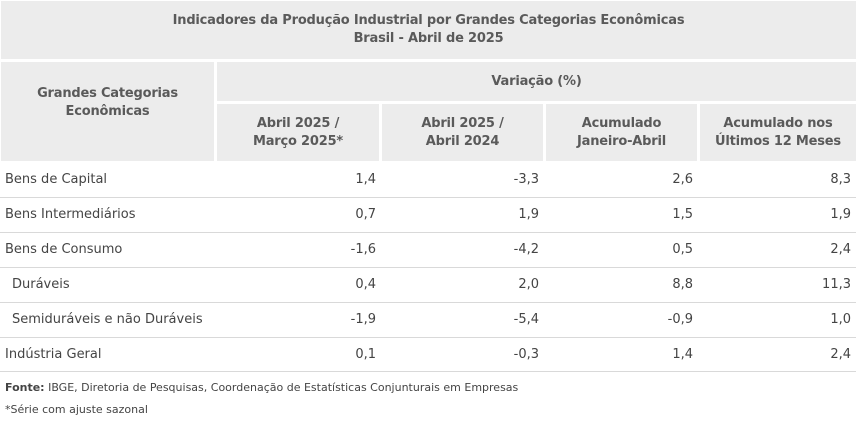  What do you see at coordinates (526, 319) in the screenshot?
I see `cell-value: -5,4` at bounding box center [526, 319].